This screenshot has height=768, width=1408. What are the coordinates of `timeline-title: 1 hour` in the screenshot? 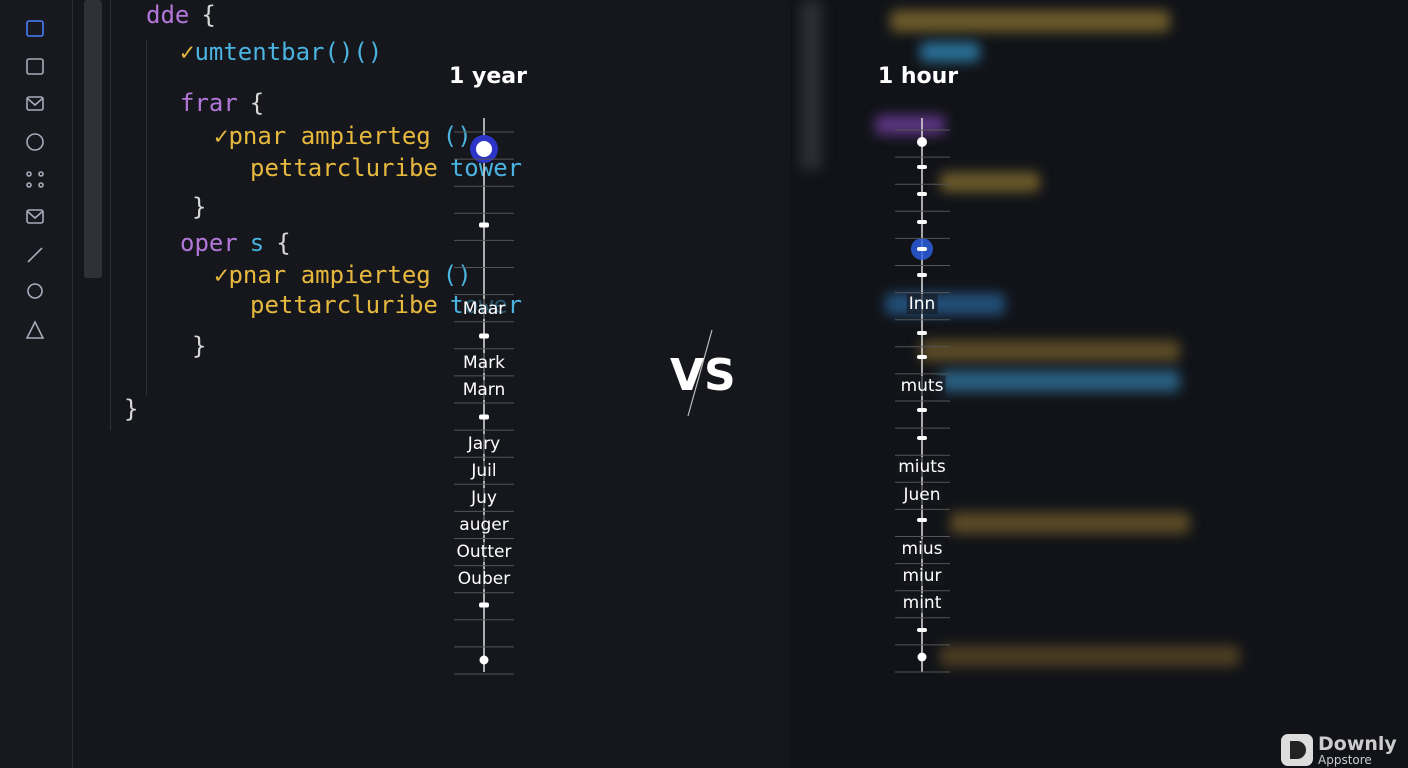 It's located at (918, 76).